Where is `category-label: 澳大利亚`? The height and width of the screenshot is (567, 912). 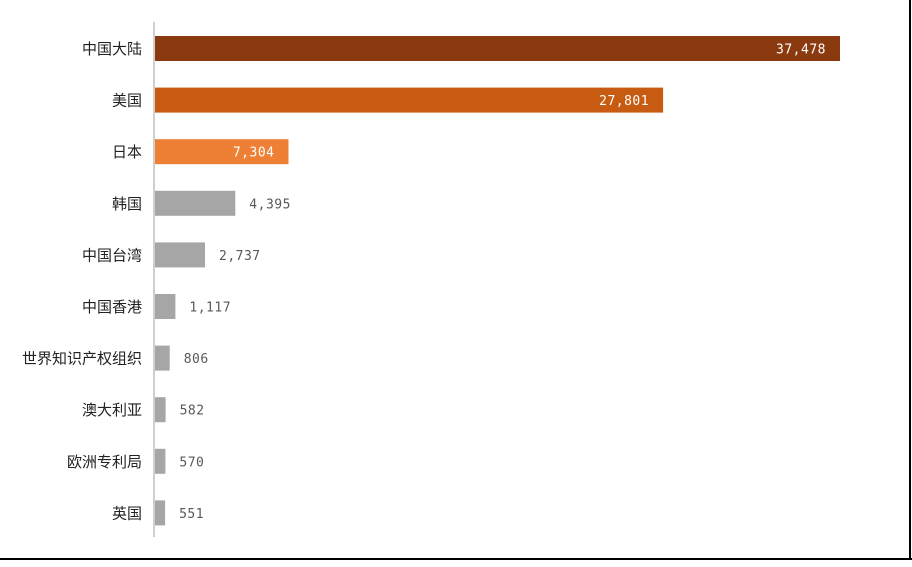 category-label: 澳大利亚 is located at coordinates (112, 410).